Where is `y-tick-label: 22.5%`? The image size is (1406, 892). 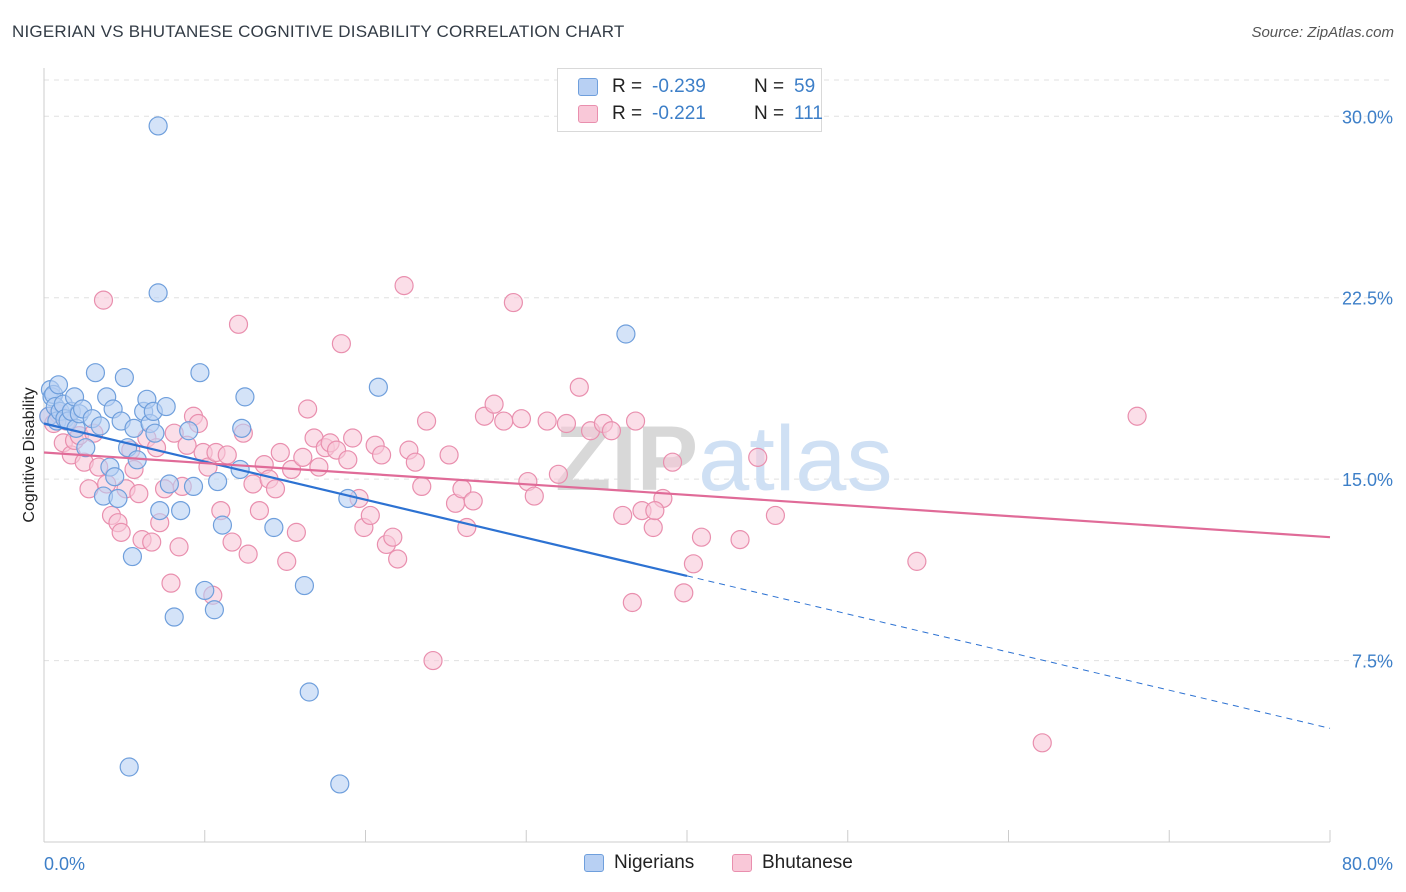
y-tick-label: 22.5% is located at coordinates (1367, 299).